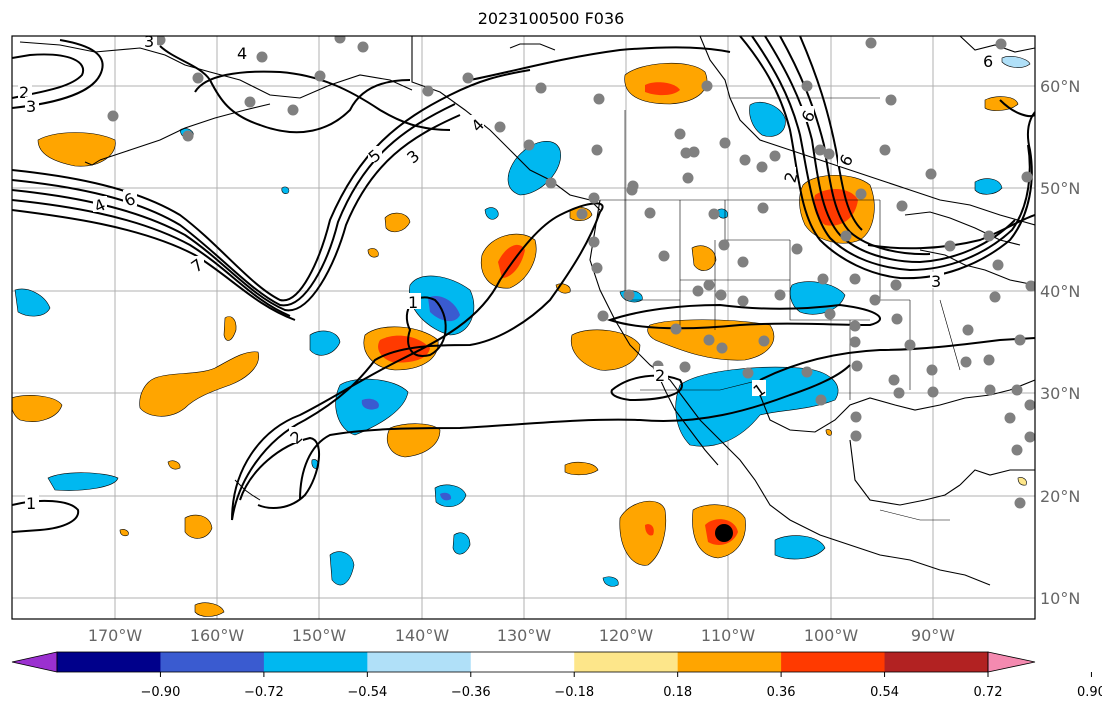  Describe the element at coordinates (319, 635) in the screenshot. I see `longitude-label: 150°W` at that location.